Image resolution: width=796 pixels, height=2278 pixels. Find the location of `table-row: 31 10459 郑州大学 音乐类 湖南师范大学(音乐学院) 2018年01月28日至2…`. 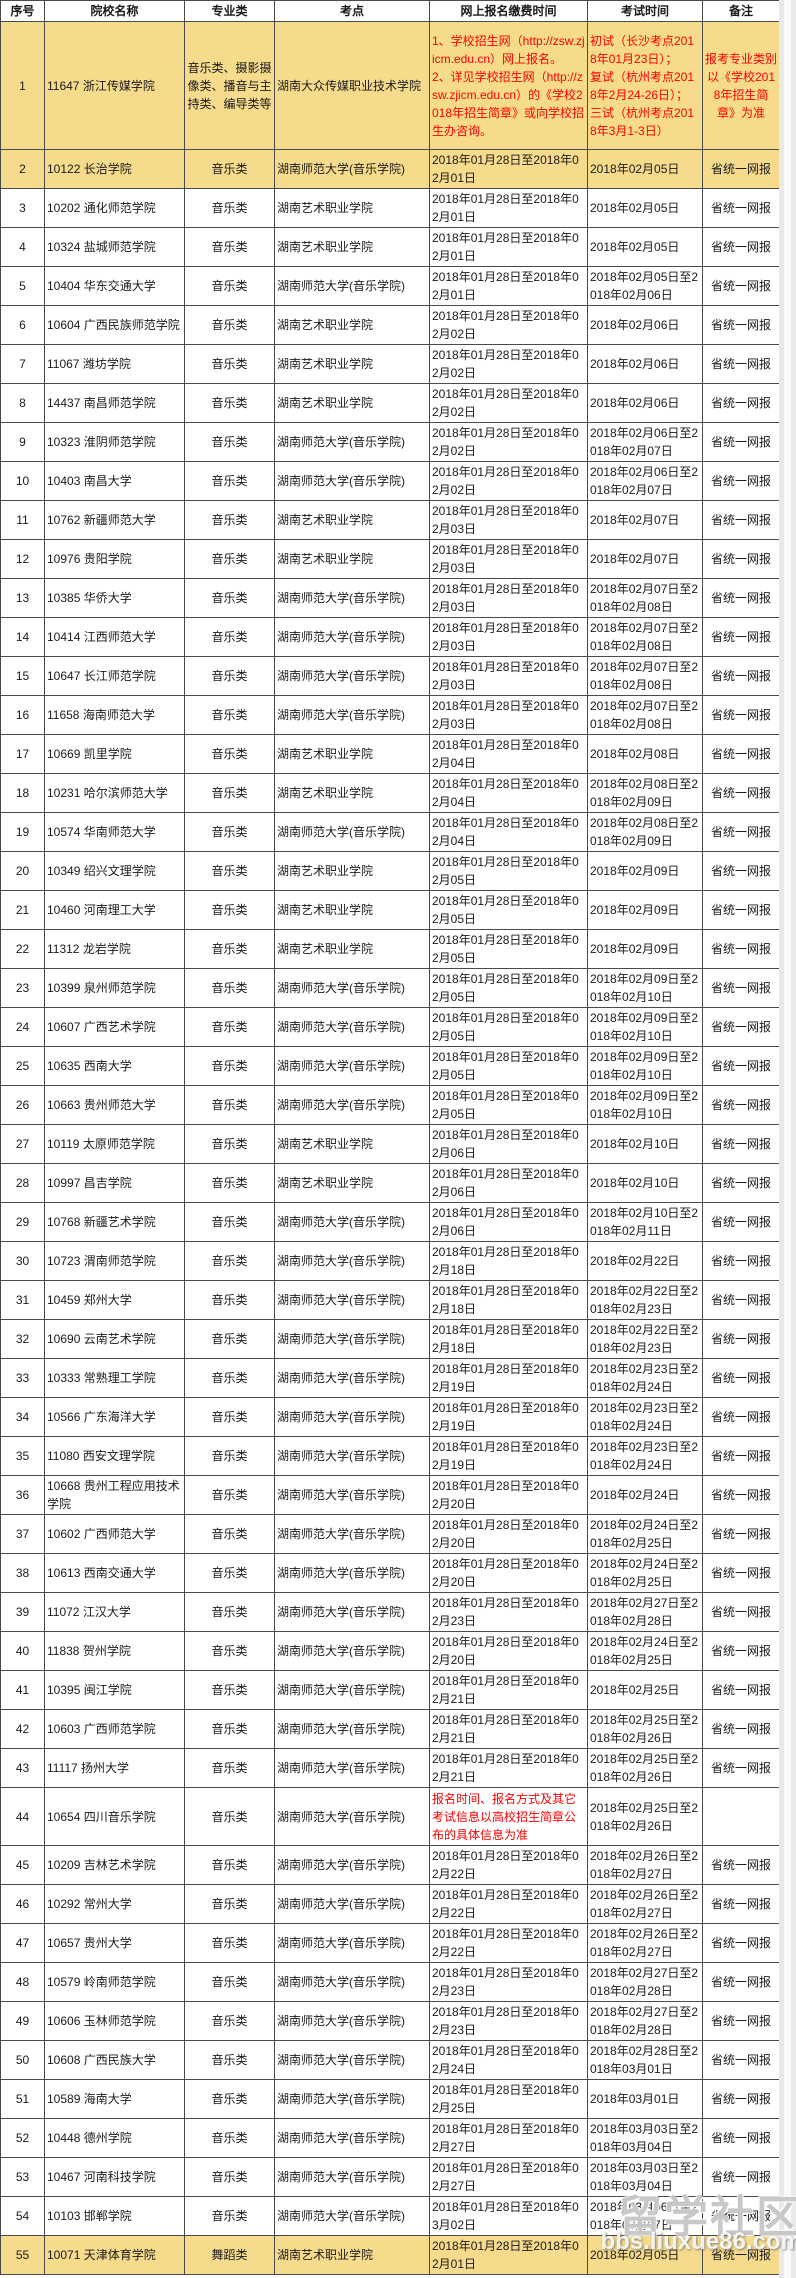

table-row: 31 10459 郑州大学 音乐类 湖南师范大学(音乐学院) 2018年01月28日至2… is located at coordinates (390, 1300).